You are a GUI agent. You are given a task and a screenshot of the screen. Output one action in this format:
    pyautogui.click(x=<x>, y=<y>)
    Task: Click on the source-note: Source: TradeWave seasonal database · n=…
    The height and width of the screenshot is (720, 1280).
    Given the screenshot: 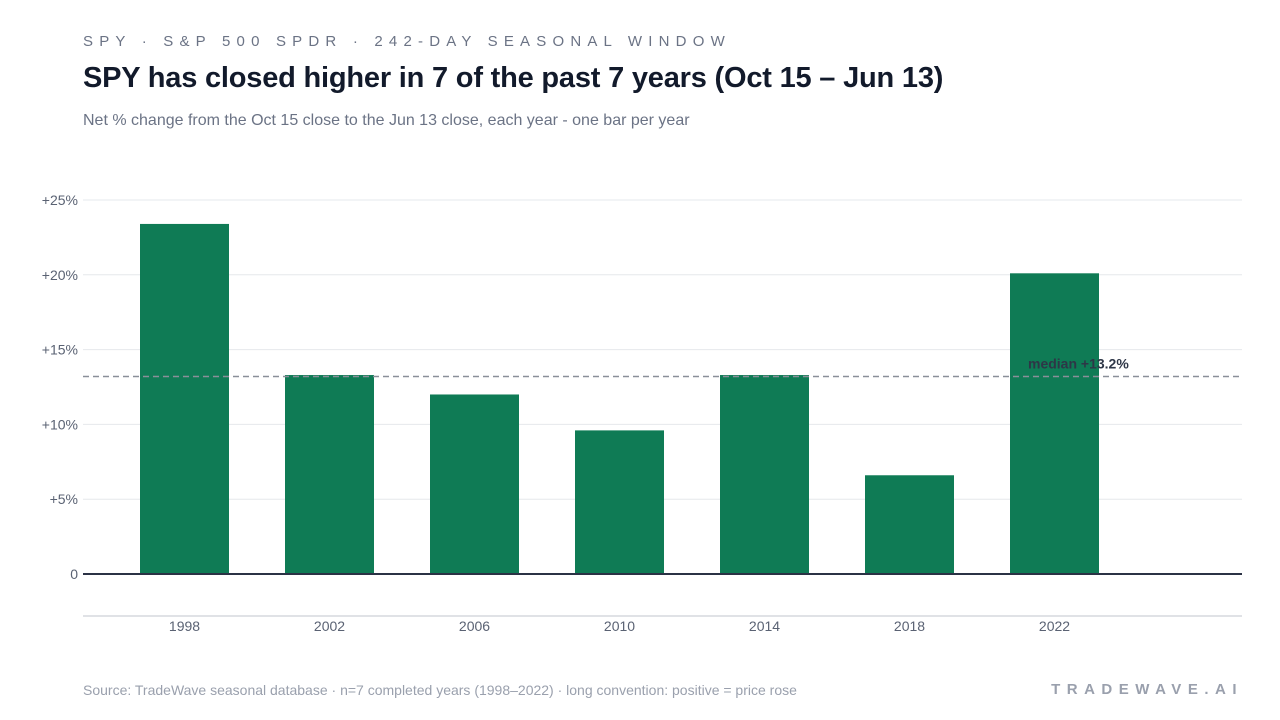 What is the action you would take?
    pyautogui.click(x=440, y=690)
    